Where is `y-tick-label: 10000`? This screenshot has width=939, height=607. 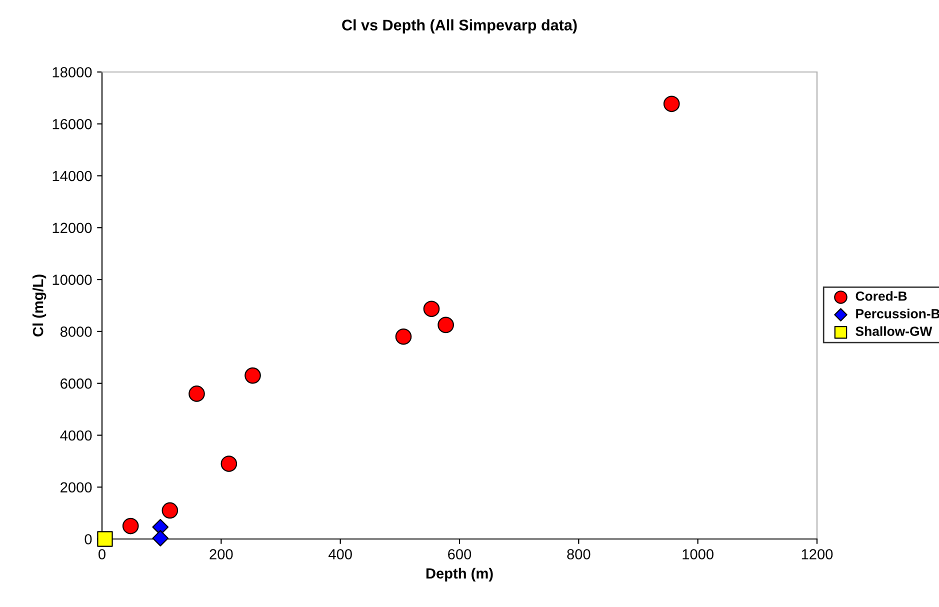
y-tick-label: 10000 is located at coordinates (72, 279).